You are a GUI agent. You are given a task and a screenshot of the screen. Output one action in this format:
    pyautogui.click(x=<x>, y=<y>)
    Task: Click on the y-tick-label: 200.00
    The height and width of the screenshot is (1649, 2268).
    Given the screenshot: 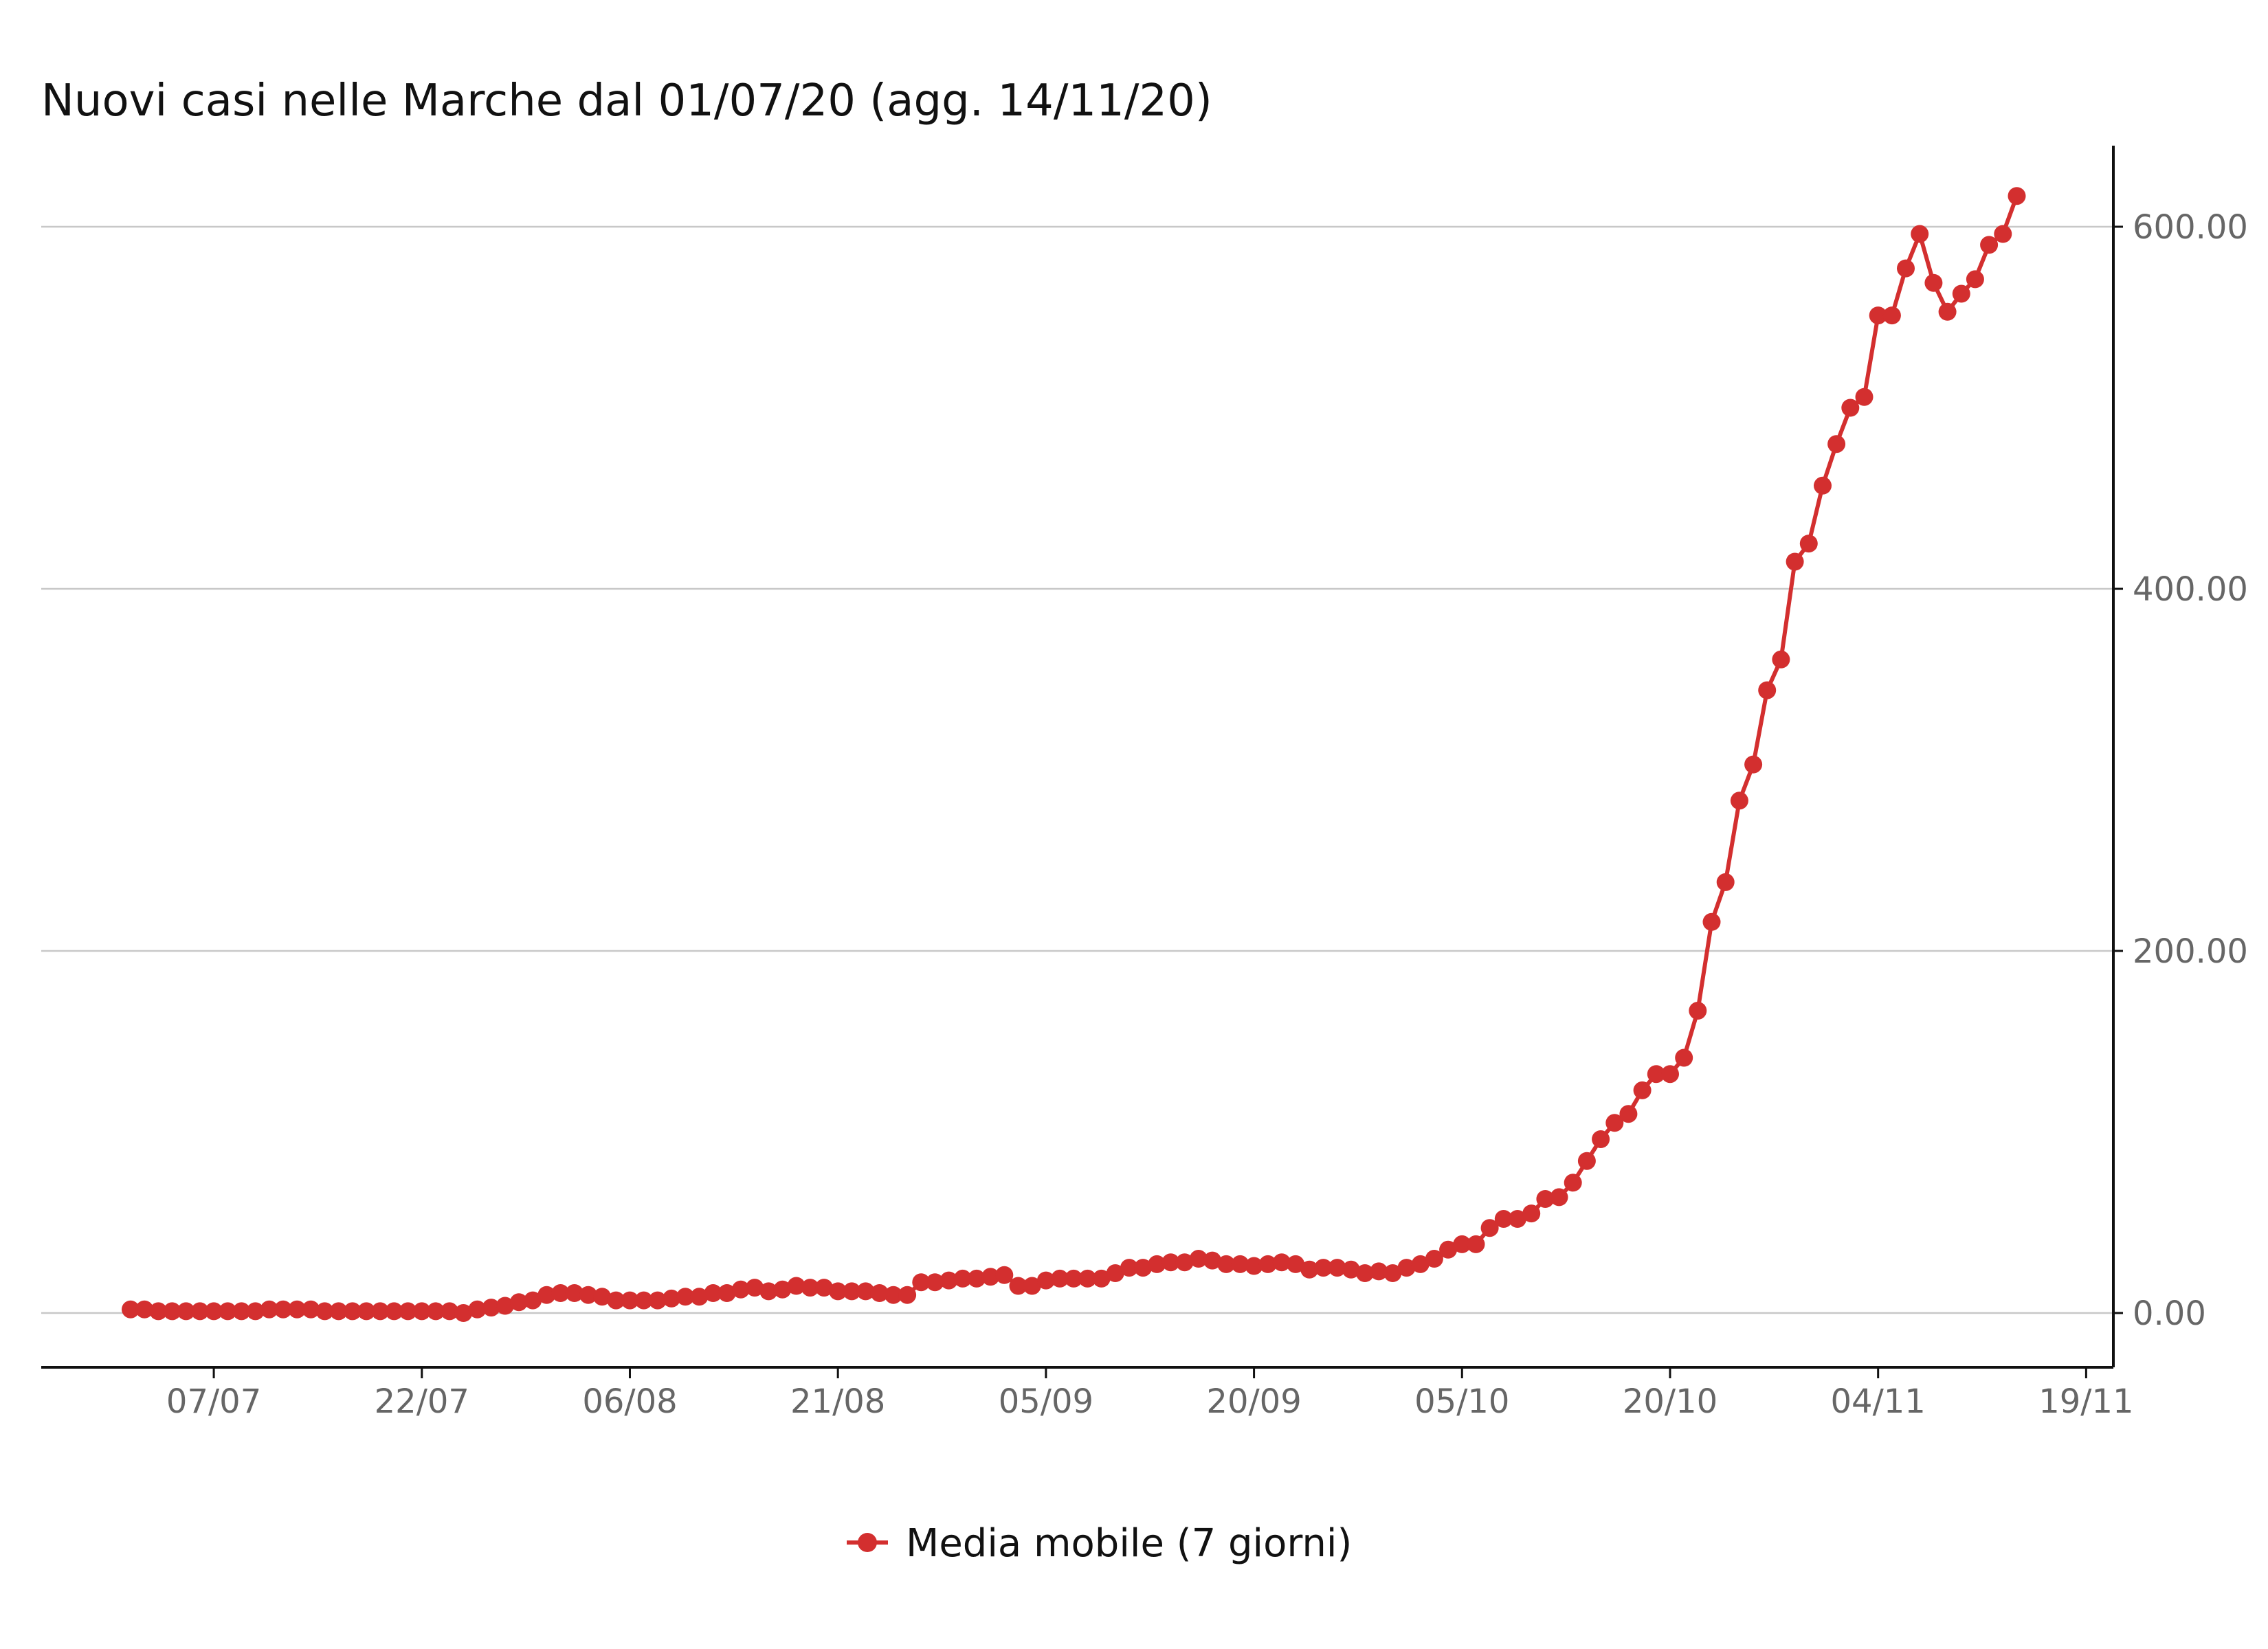 What is the action you would take?
    pyautogui.click(x=2190, y=951)
    